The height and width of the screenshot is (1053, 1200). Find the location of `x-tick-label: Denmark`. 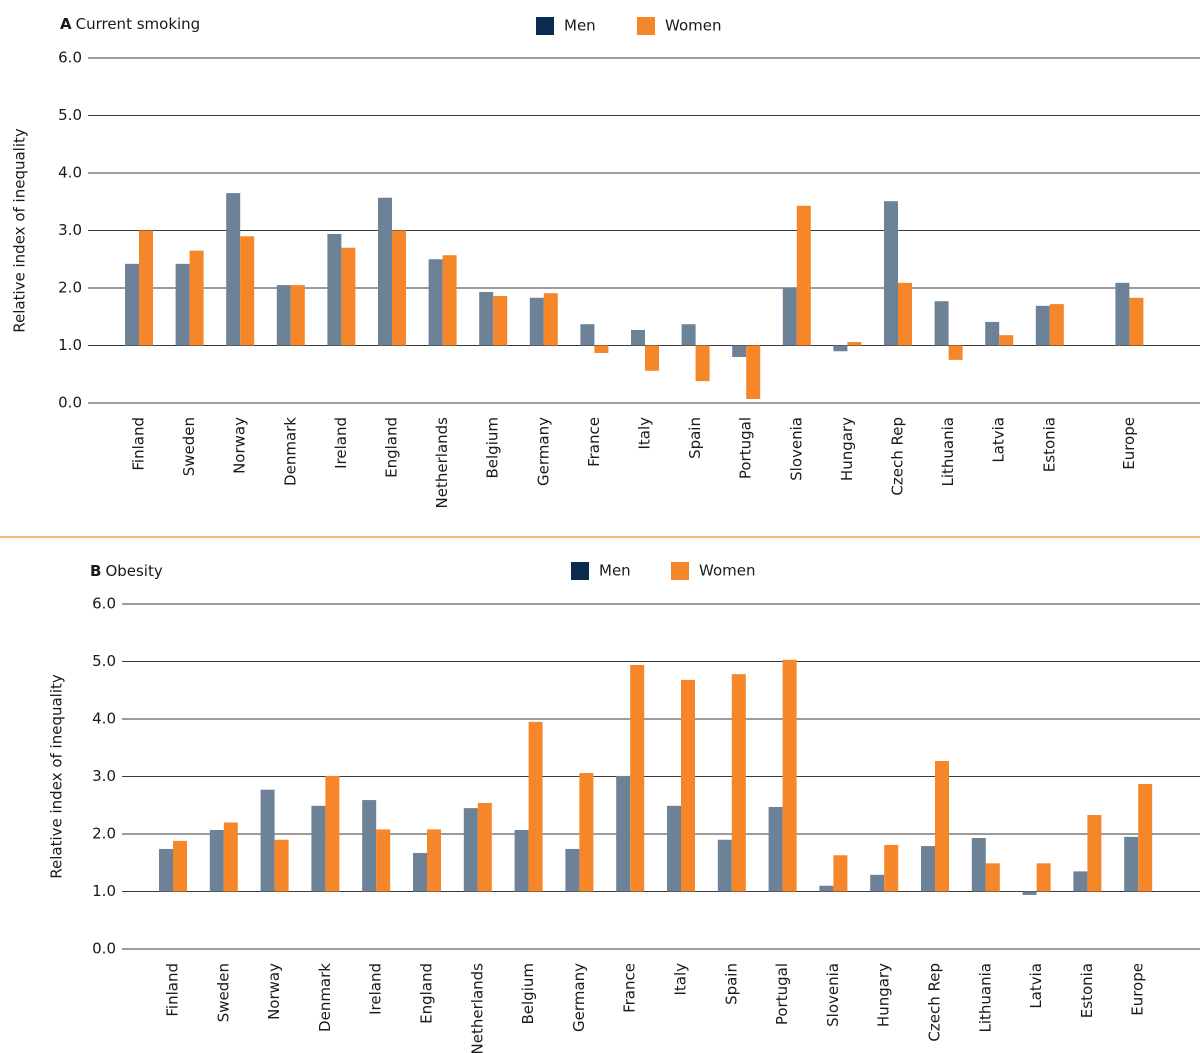

x-tick-label: Denmark is located at coordinates (325, 997).